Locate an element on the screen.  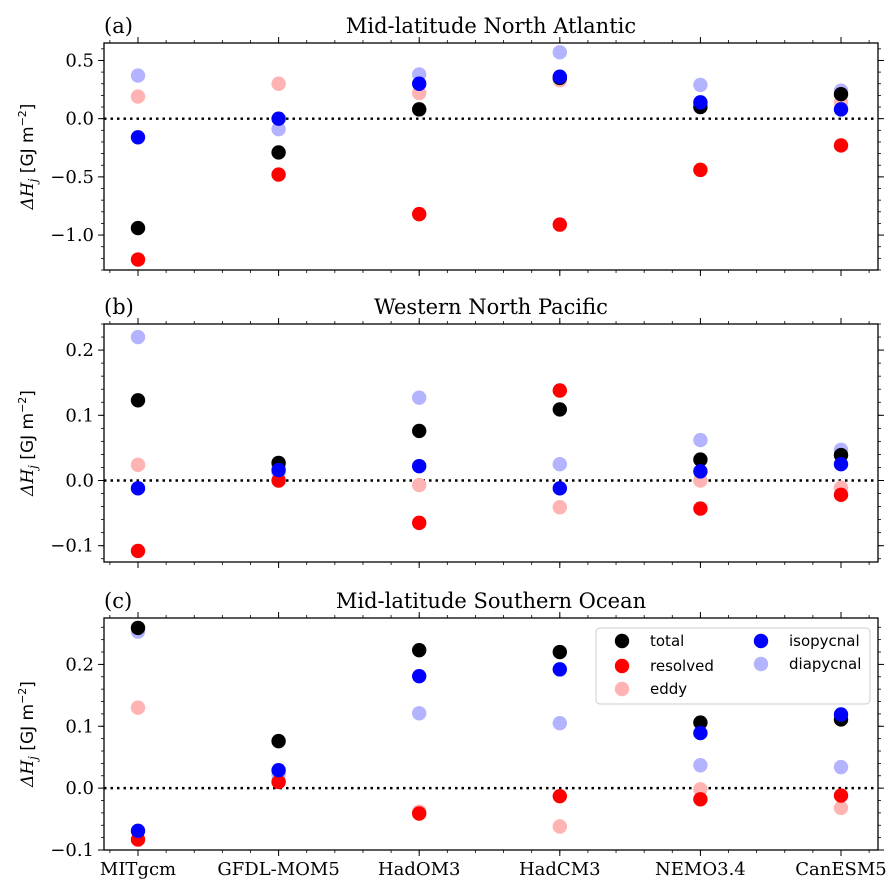
legend: total resolved eddy isopycnal diapycnal is located at coordinates (733, 666).